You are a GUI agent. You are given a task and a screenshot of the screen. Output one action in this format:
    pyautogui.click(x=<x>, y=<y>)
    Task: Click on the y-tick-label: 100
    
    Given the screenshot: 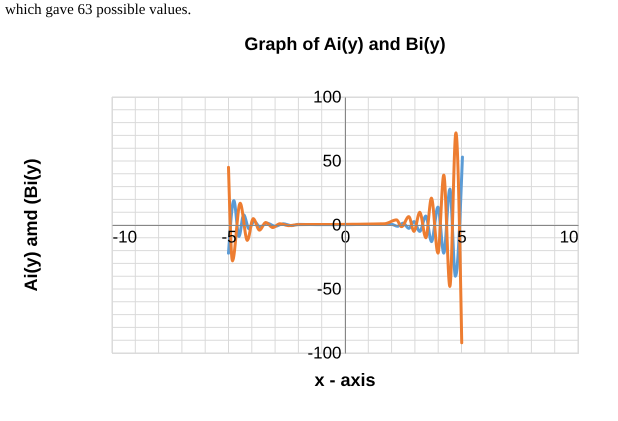 What is the action you would take?
    pyautogui.click(x=327, y=97)
    